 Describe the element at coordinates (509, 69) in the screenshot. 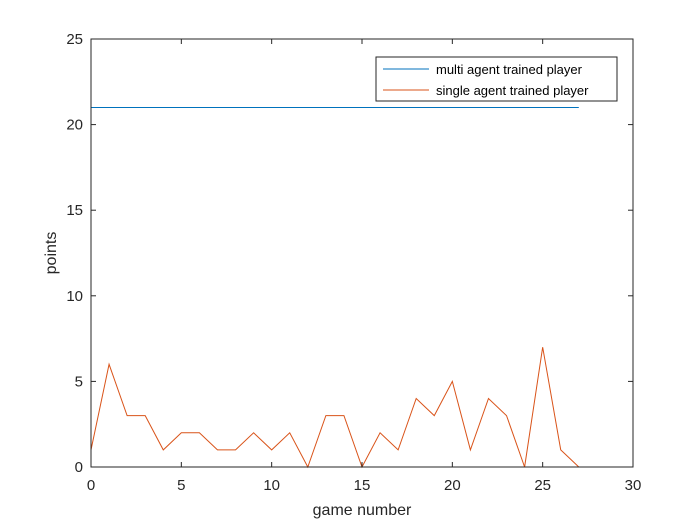

I see `legend-label-multi-agent: multi agent trained player` at that location.